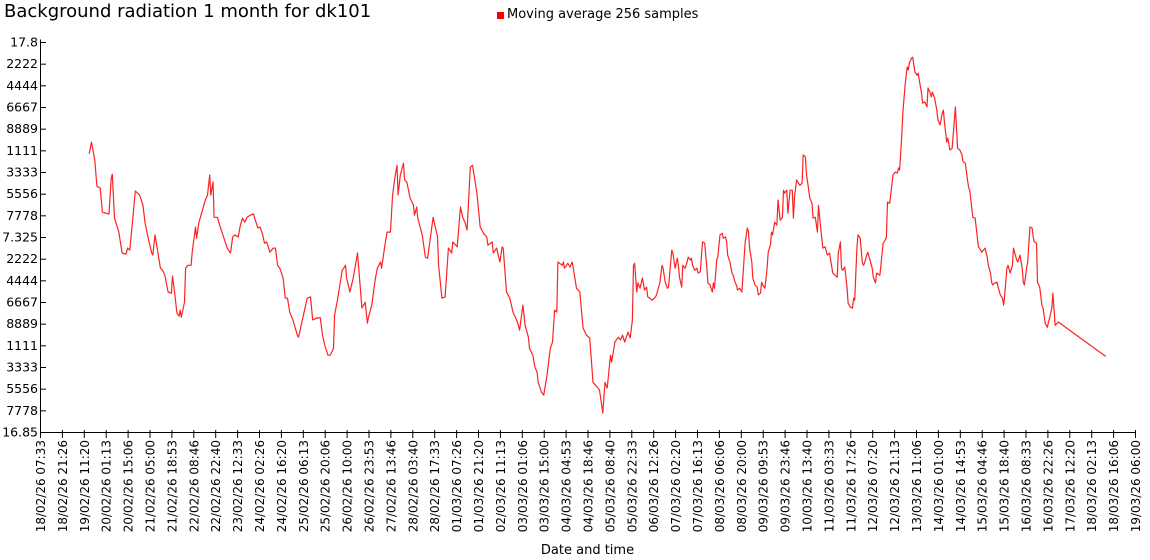  I want to click on x-tick-label: 28/02/26 17:33, so click(435, 486).